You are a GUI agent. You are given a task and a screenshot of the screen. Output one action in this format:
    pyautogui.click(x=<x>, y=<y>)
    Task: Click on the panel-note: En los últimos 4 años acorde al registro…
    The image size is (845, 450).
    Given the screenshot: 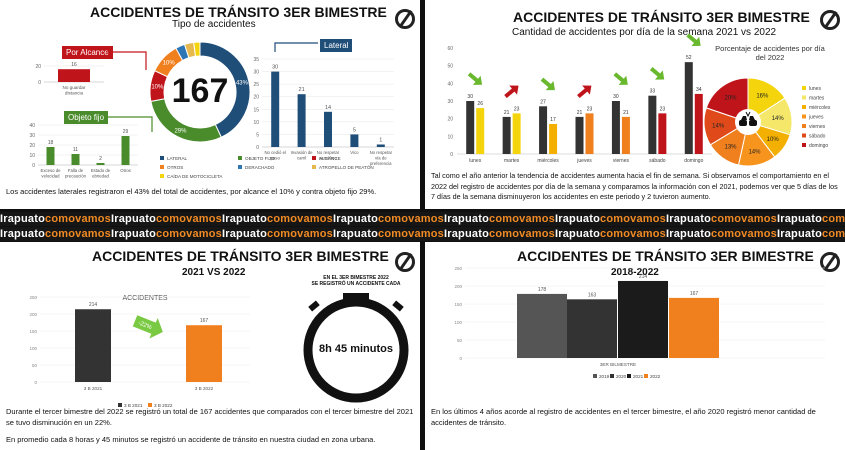 What is the action you would take?
    pyautogui.click(x=623, y=417)
    